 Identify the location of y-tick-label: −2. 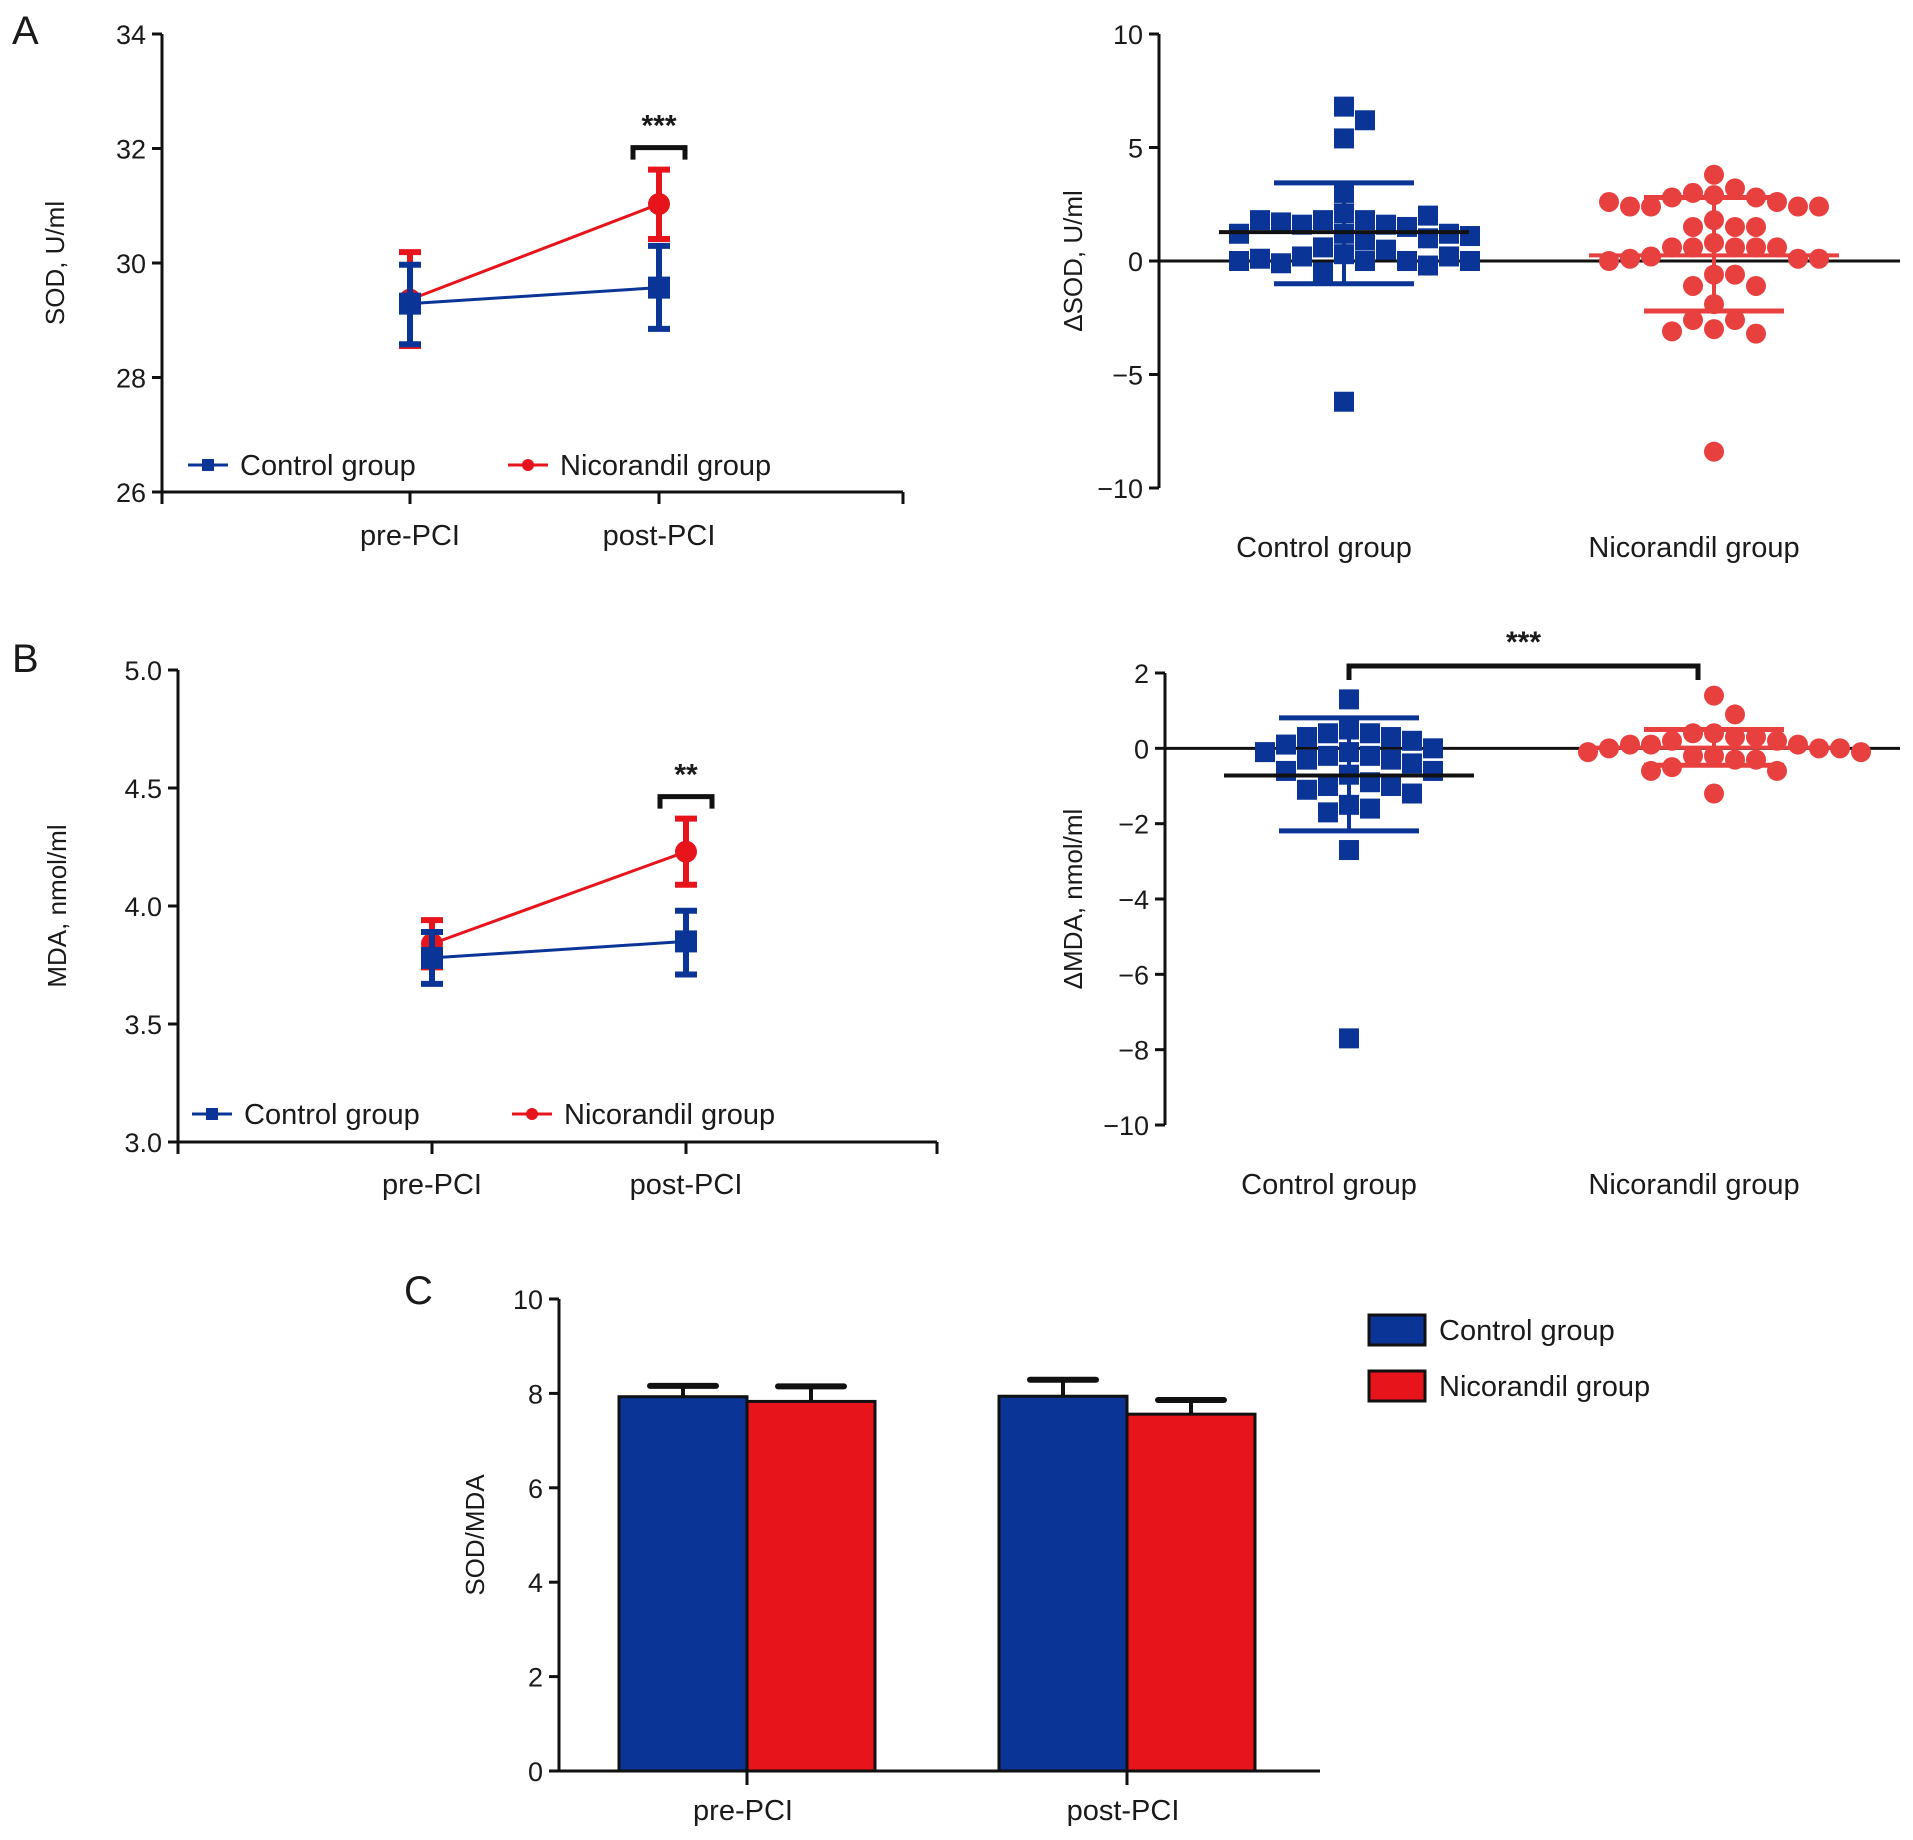
(1133, 825).